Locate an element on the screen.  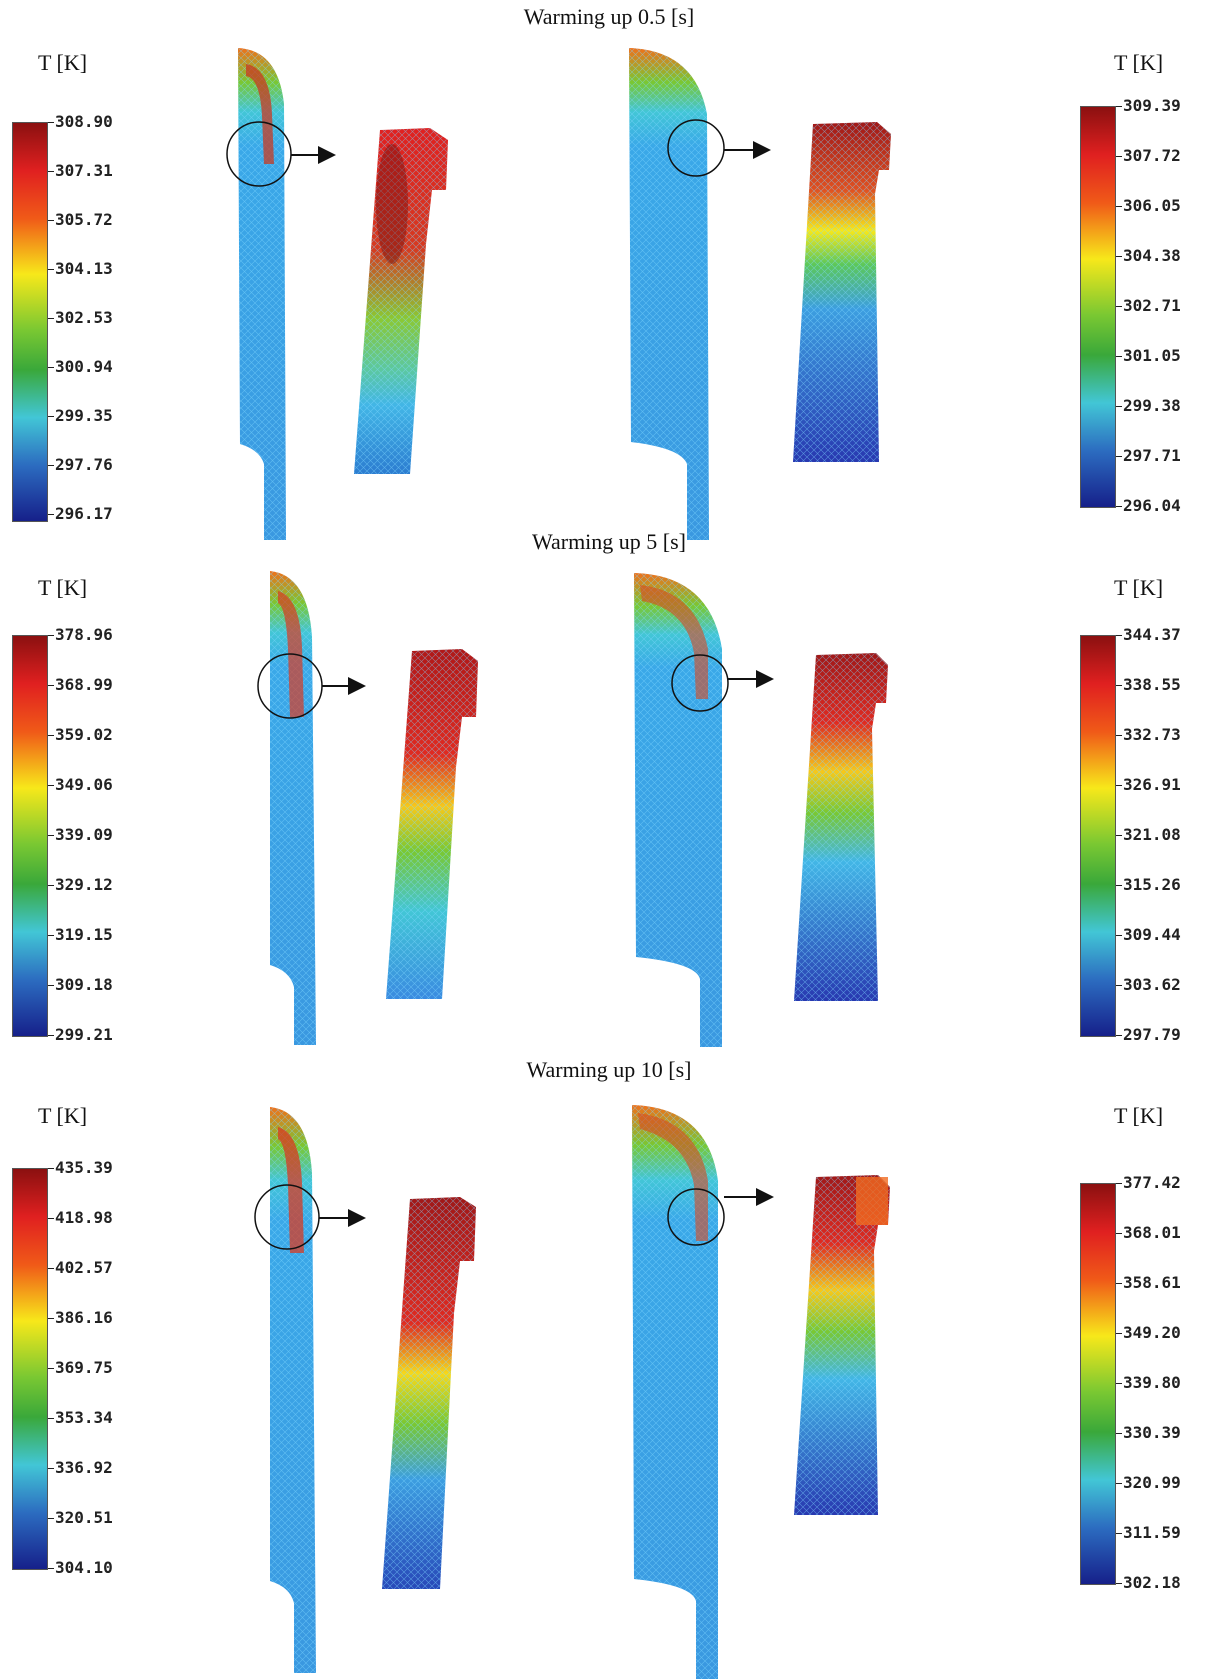
scale-tick: 386.16 is located at coordinates (80, 1318).